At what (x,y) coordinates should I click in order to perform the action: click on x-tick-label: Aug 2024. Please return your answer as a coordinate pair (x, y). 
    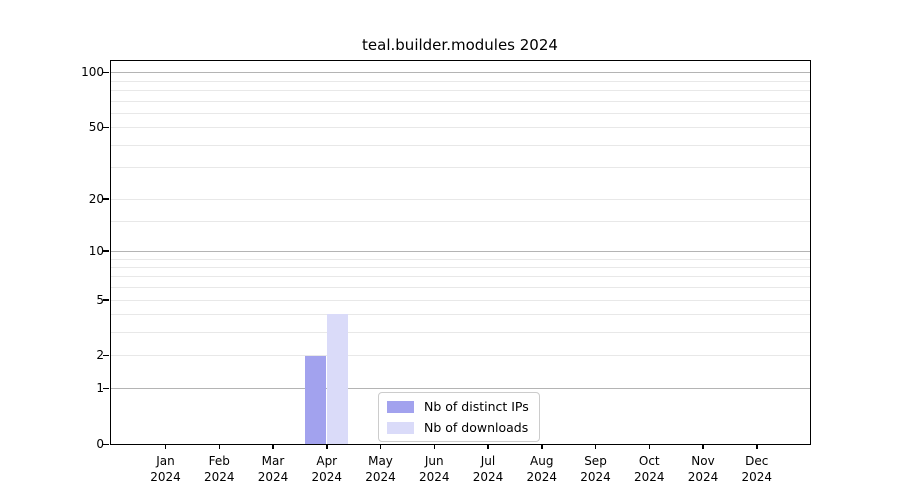
    Looking at the image, I should click on (542, 469).